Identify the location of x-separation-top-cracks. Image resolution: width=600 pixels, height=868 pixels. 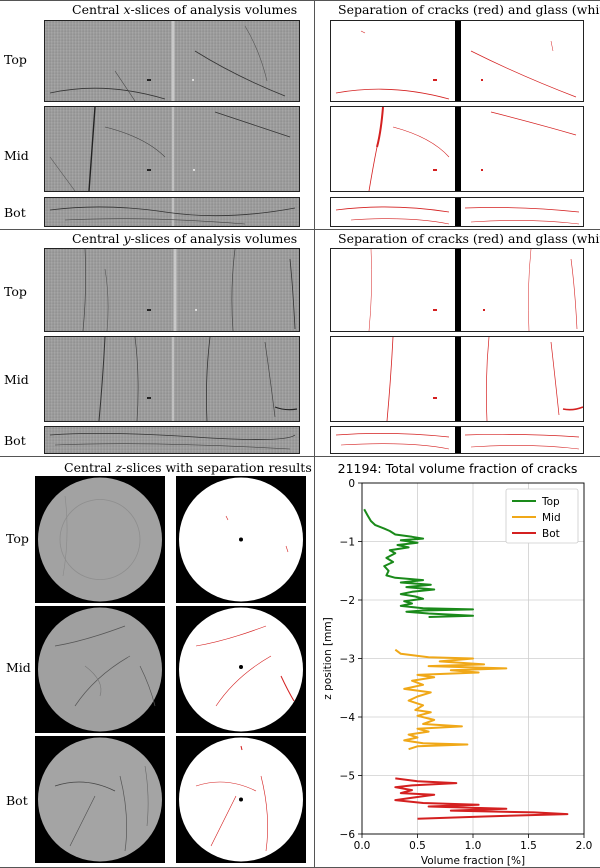
(456, 61).